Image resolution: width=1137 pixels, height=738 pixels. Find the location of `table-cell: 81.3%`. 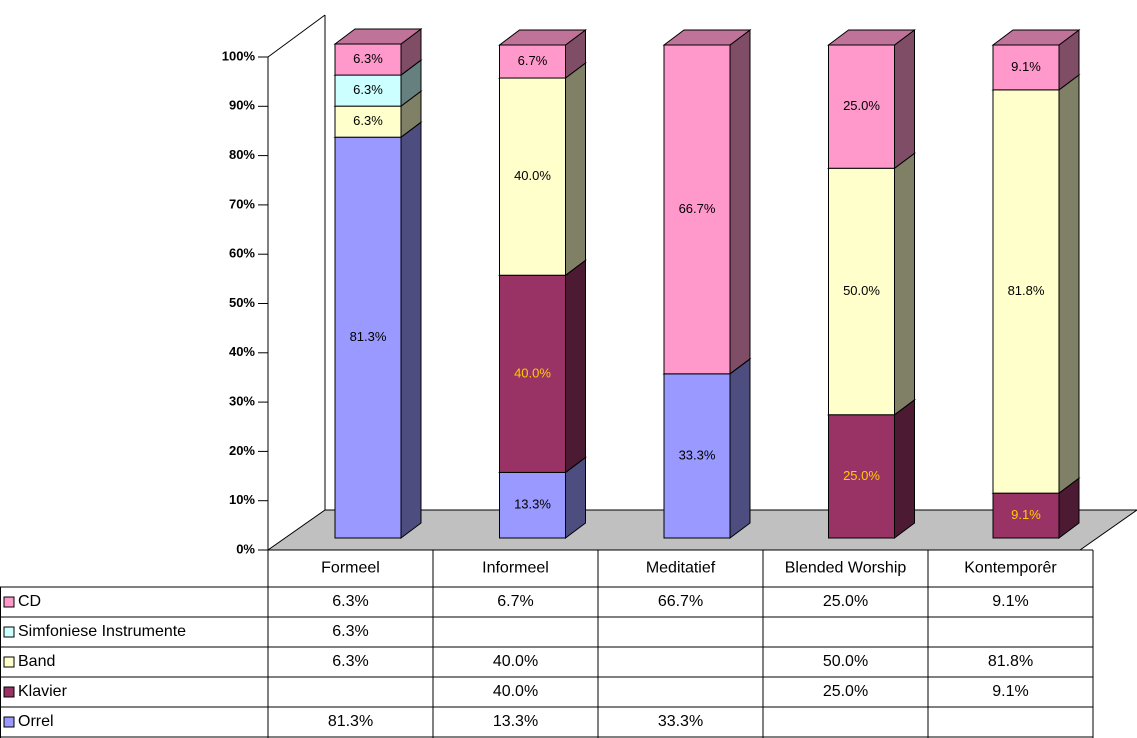

table-cell: 81.3% is located at coordinates (350, 721).